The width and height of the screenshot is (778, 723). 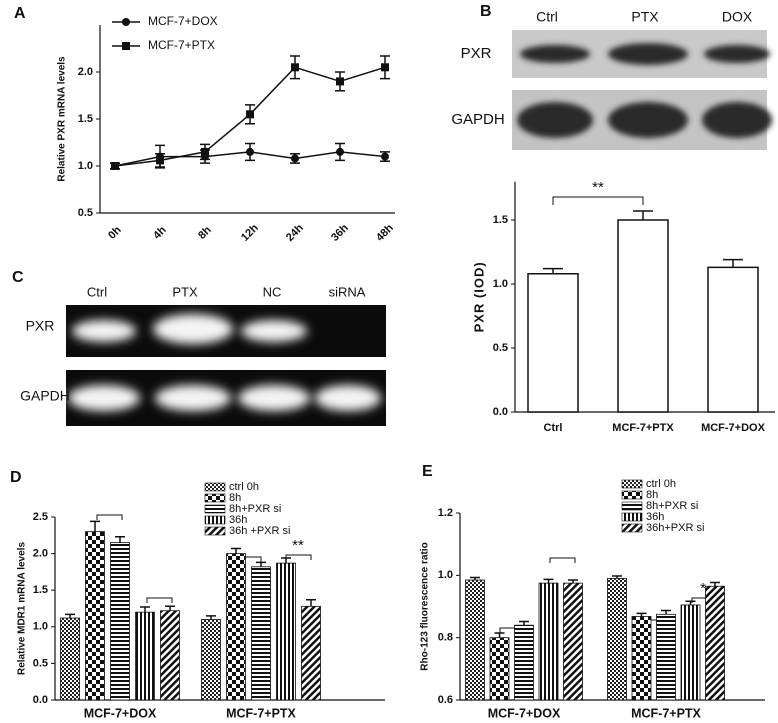 What do you see at coordinates (181, 45) in the screenshot?
I see `legend-label: MCF-7+PTX` at bounding box center [181, 45].